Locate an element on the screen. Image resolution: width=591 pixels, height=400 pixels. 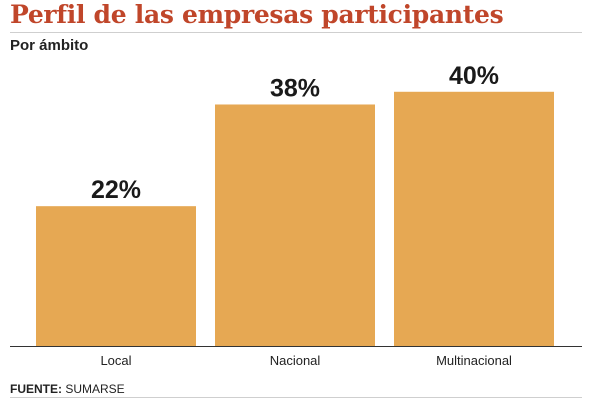
x-tick-label-multinacional: Multinacional is located at coordinates (474, 360).